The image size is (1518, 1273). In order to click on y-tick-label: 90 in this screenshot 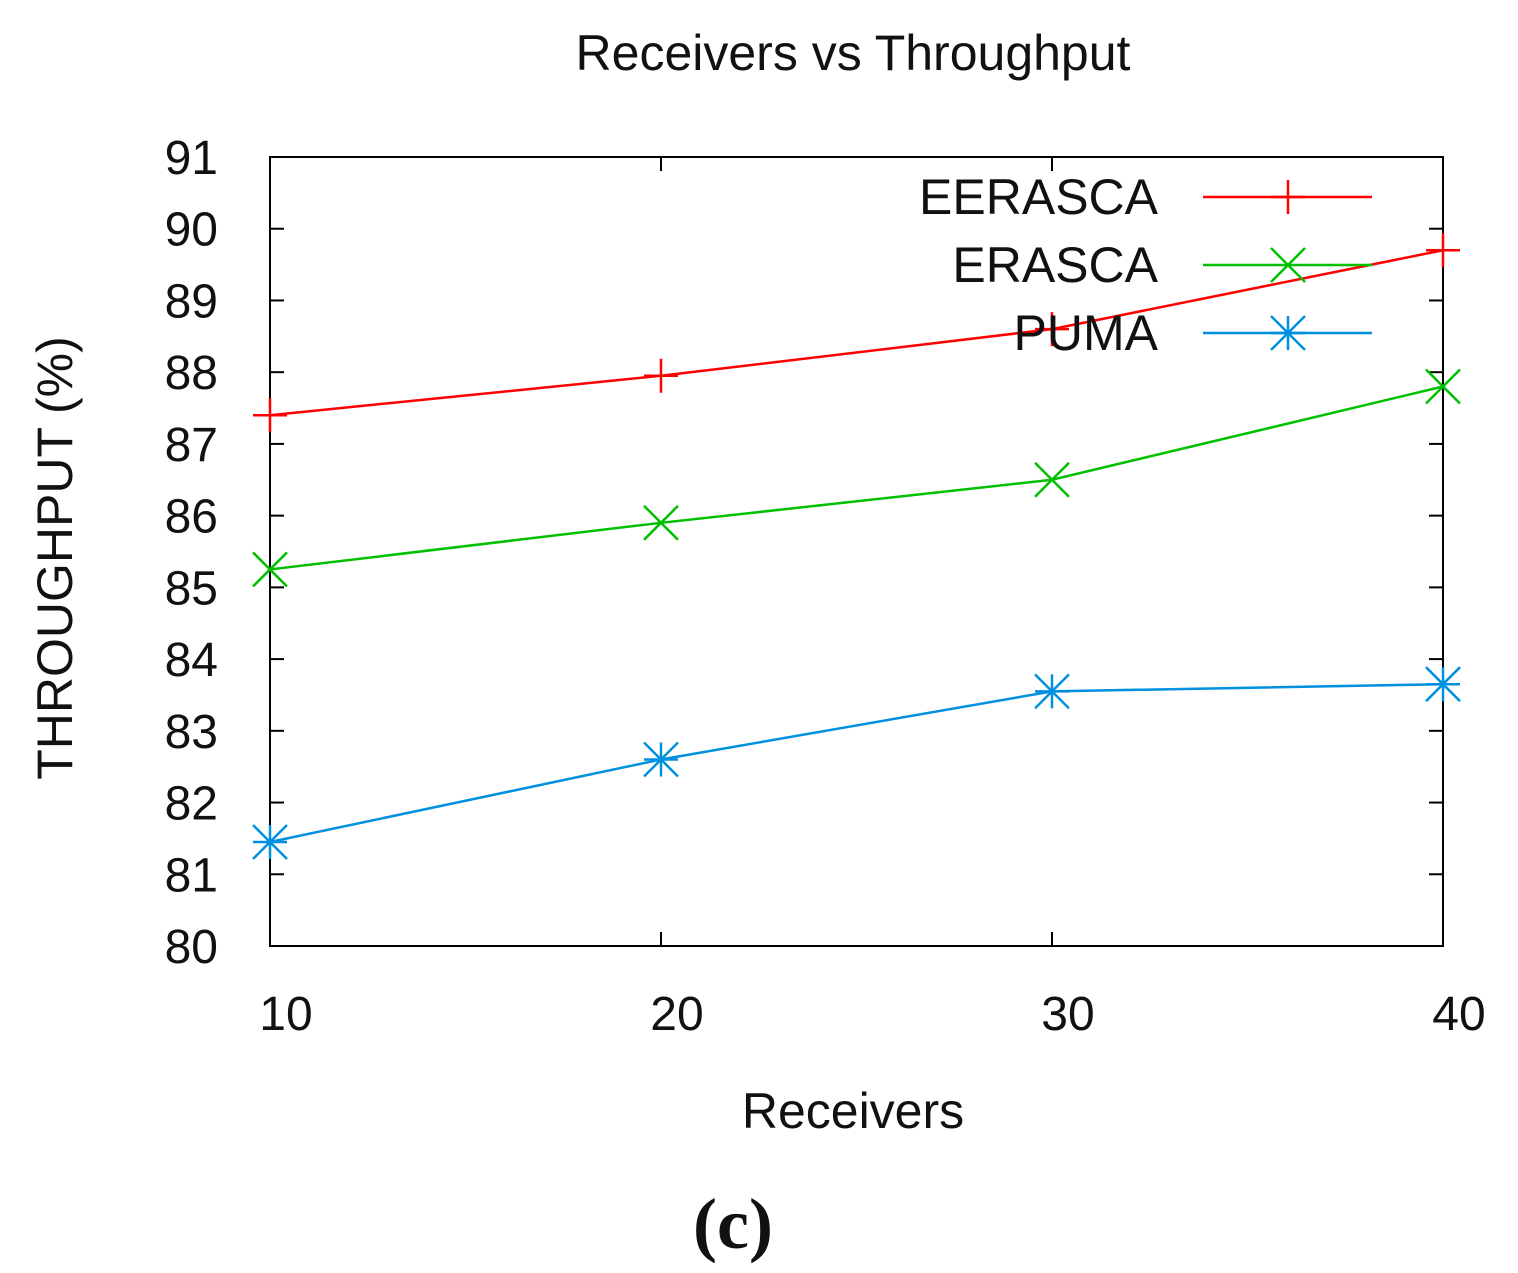, I will do `click(191, 230)`.